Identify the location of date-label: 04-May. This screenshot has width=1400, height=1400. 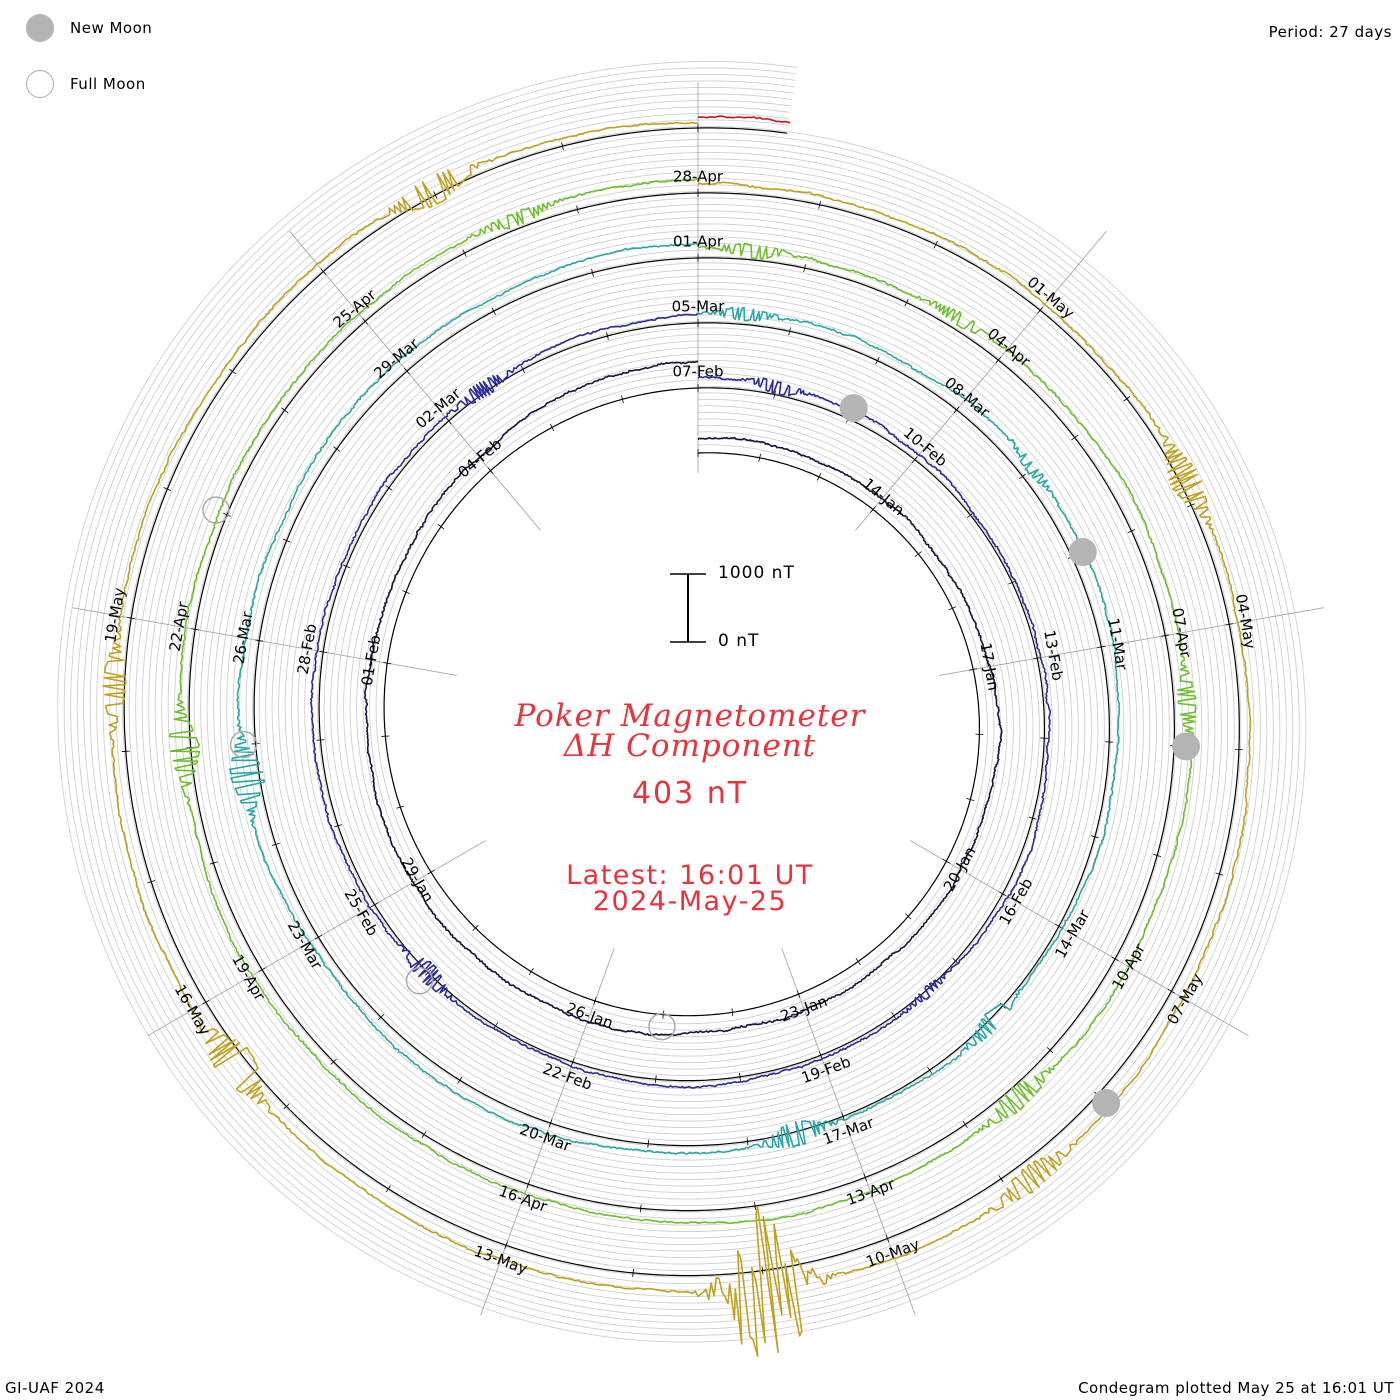
(1245, 622).